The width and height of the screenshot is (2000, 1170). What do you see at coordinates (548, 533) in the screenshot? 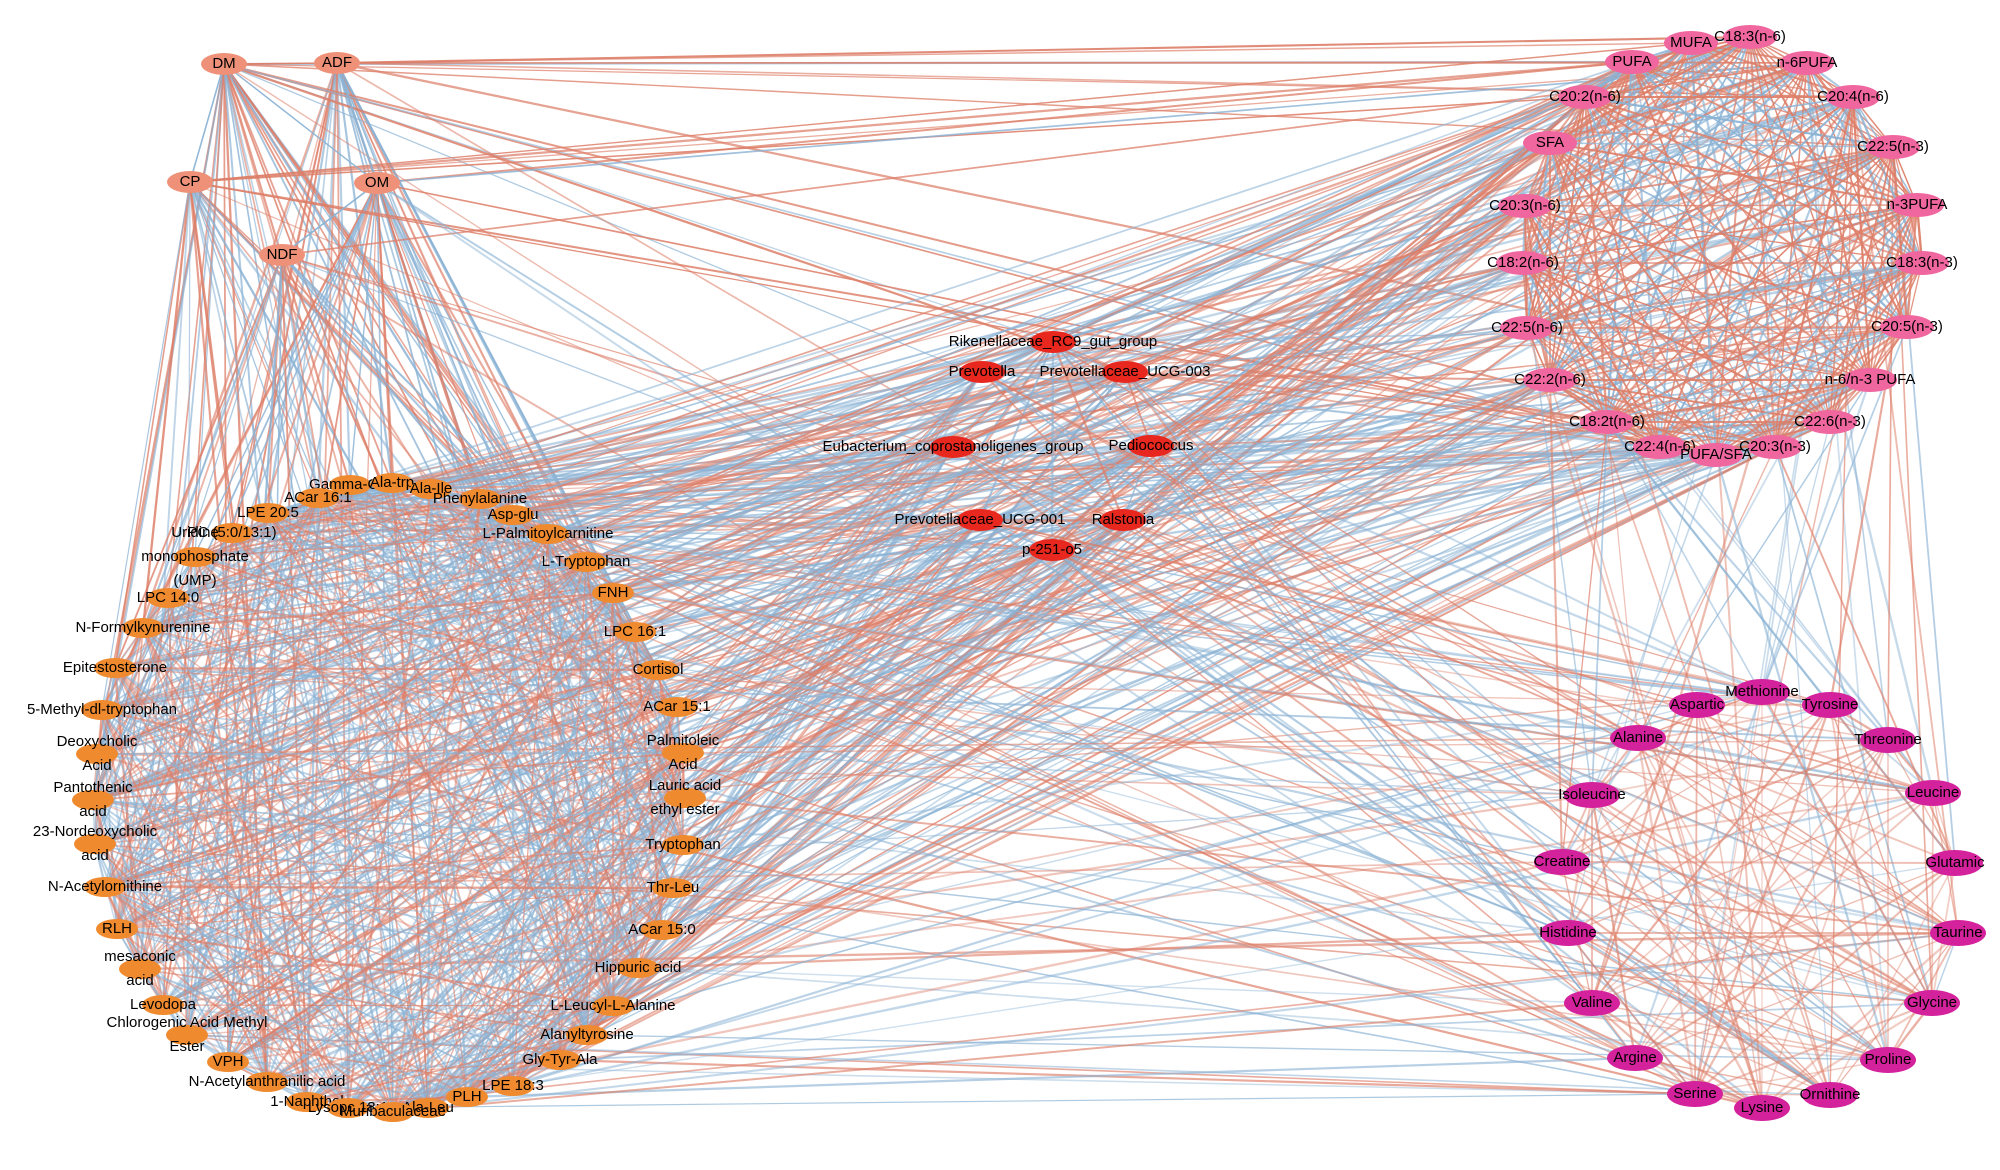
I see `node-label: L-Palmitoylcarnitine` at bounding box center [548, 533].